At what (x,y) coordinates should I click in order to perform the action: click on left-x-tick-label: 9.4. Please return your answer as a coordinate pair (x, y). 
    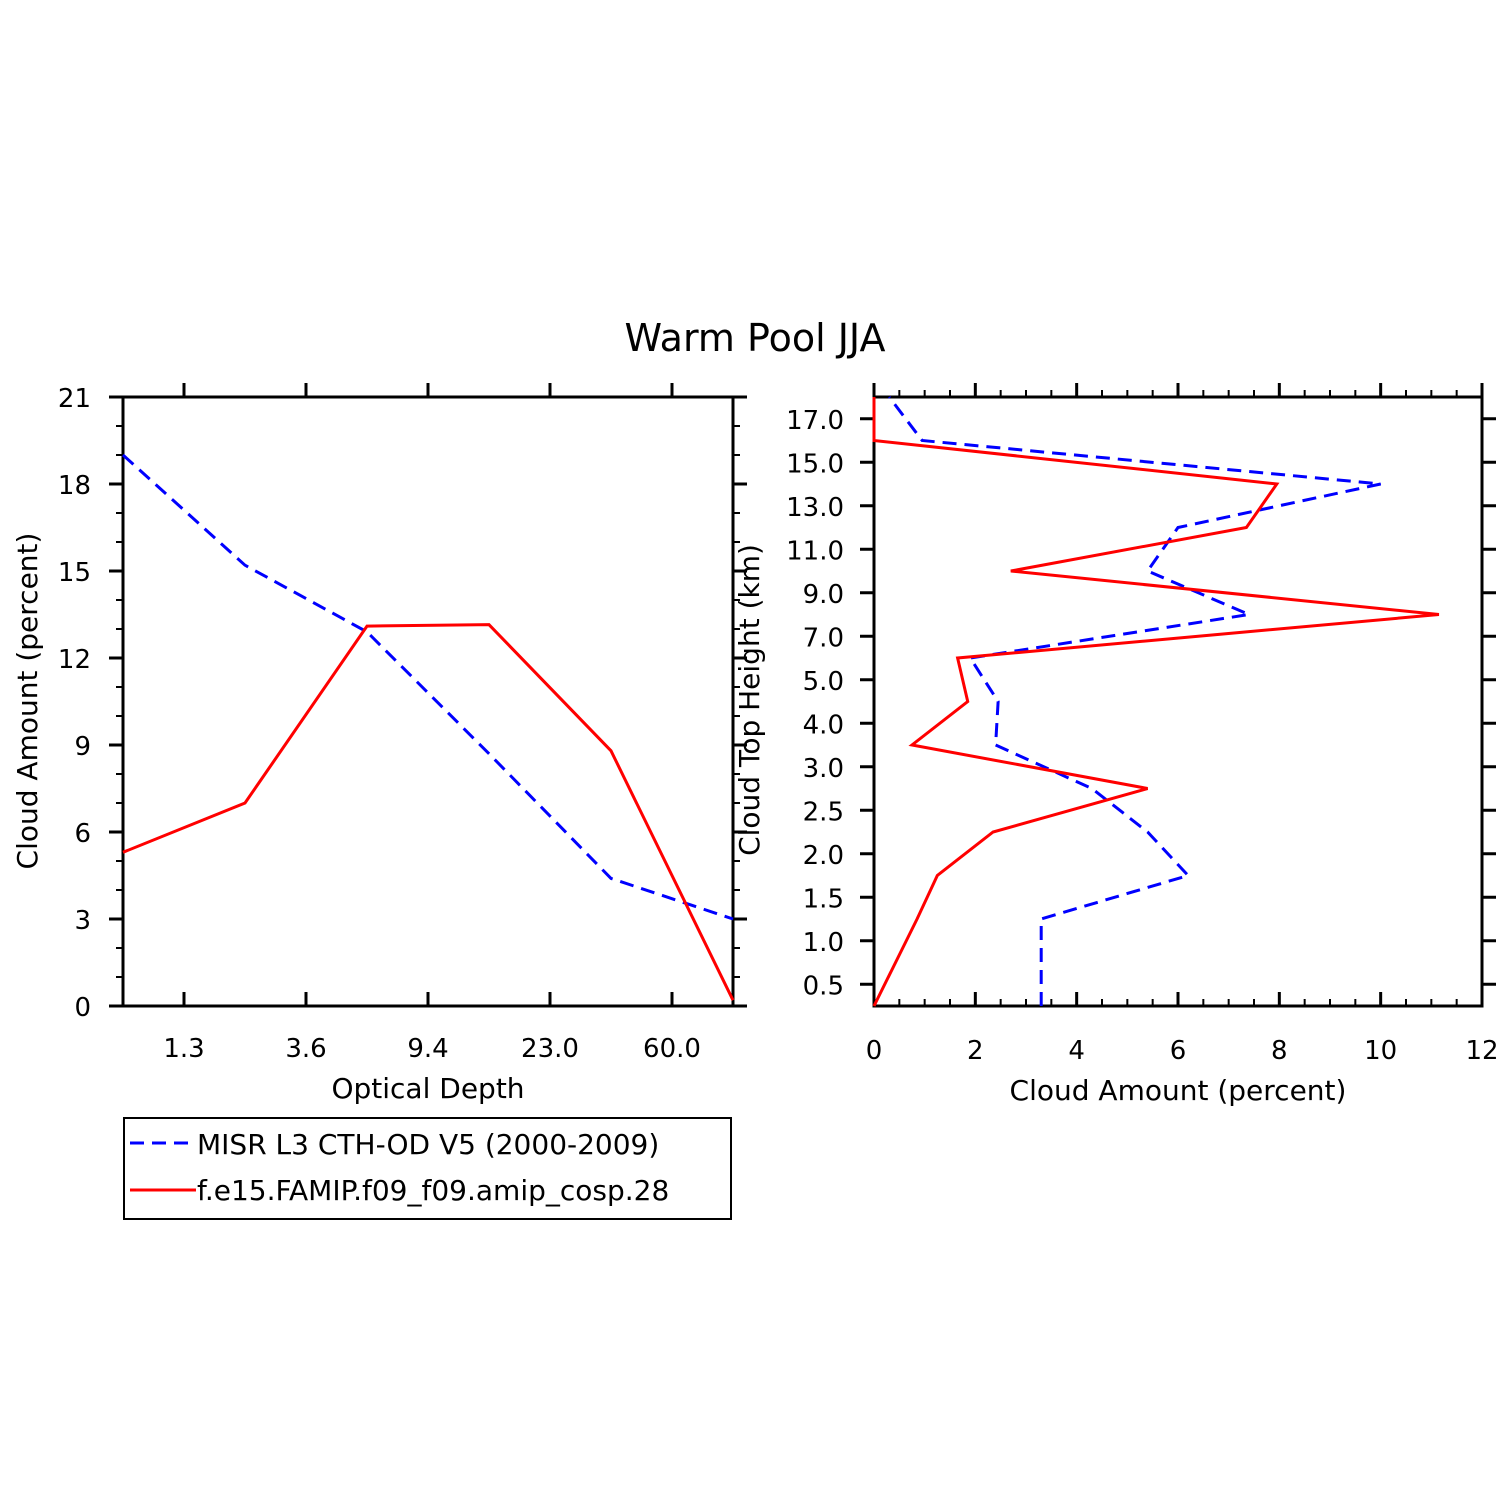
    Looking at the image, I should click on (427, 1049).